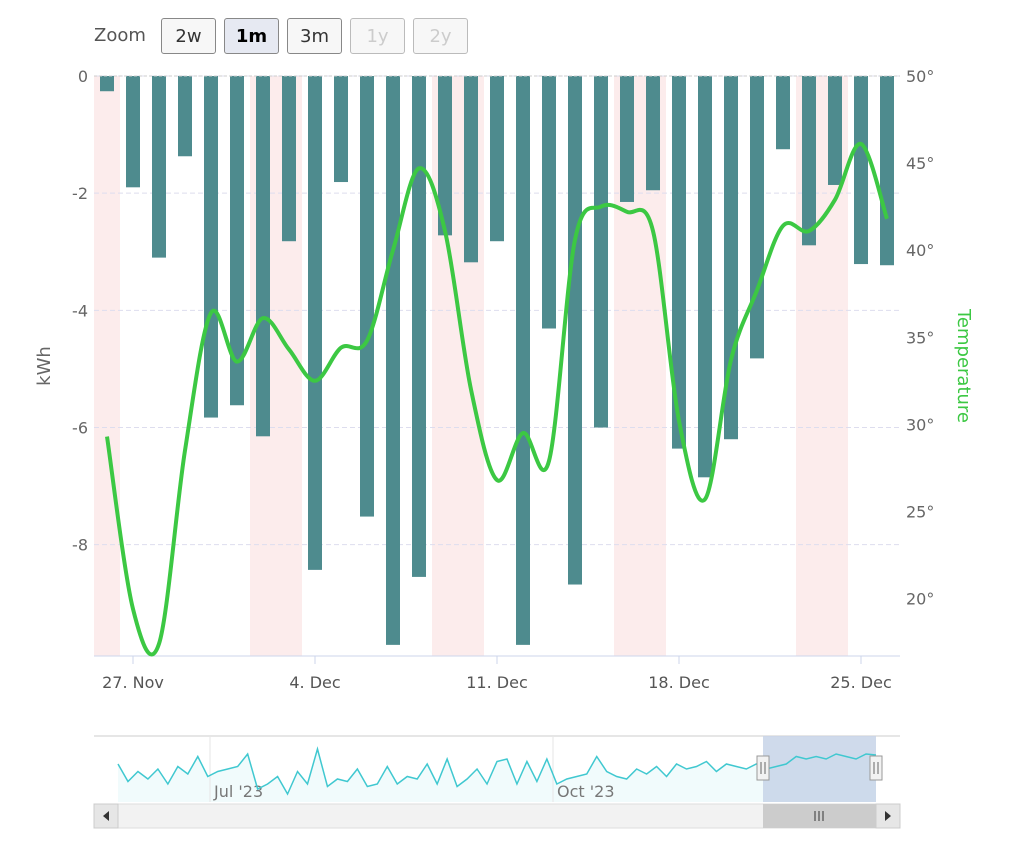 The width and height of the screenshot is (1024, 853). I want to click on zoom-1m-button: 1m, so click(251, 36).